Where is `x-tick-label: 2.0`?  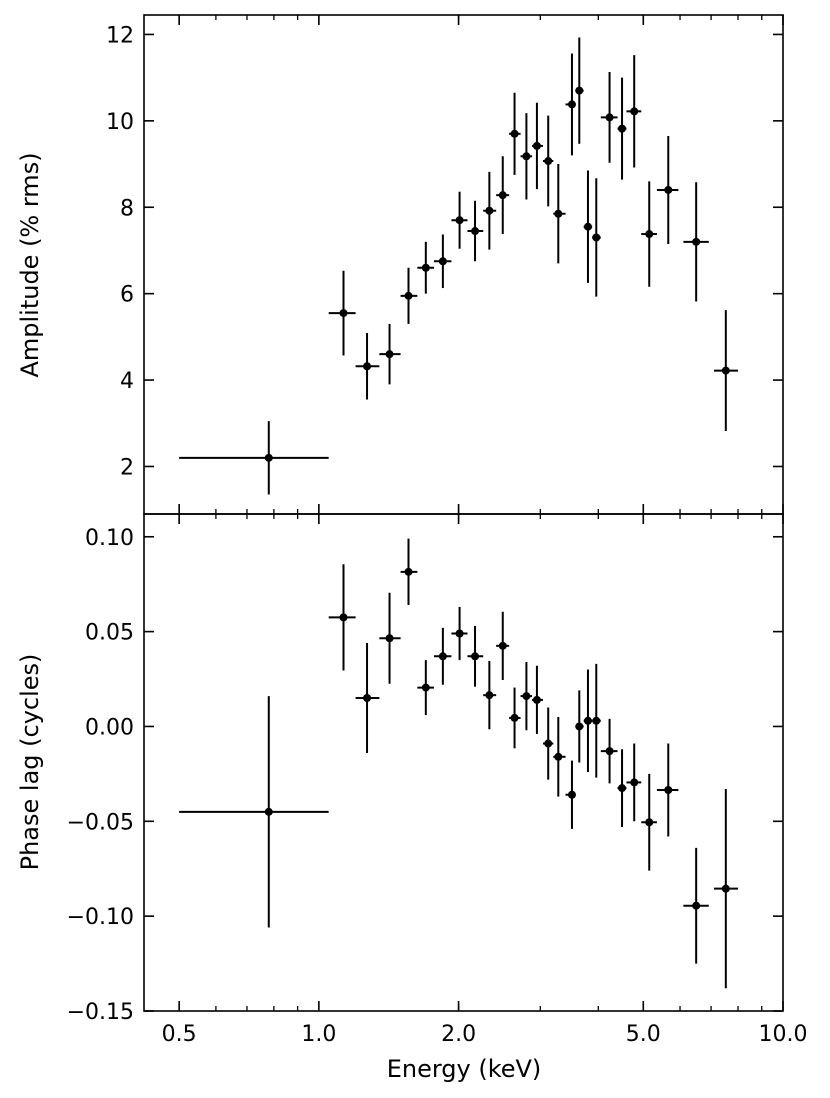
x-tick-label: 2.0 is located at coordinates (458, 1034).